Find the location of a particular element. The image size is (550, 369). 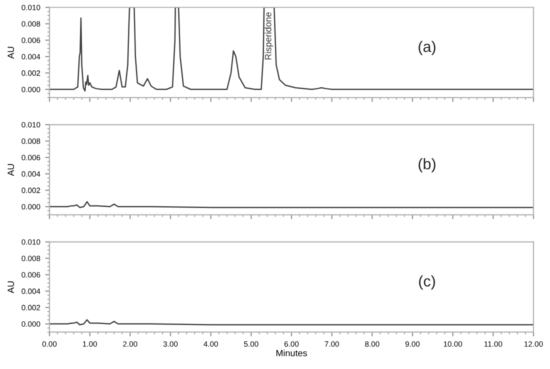

annotation: Risperidone is located at coordinates (269, 36).